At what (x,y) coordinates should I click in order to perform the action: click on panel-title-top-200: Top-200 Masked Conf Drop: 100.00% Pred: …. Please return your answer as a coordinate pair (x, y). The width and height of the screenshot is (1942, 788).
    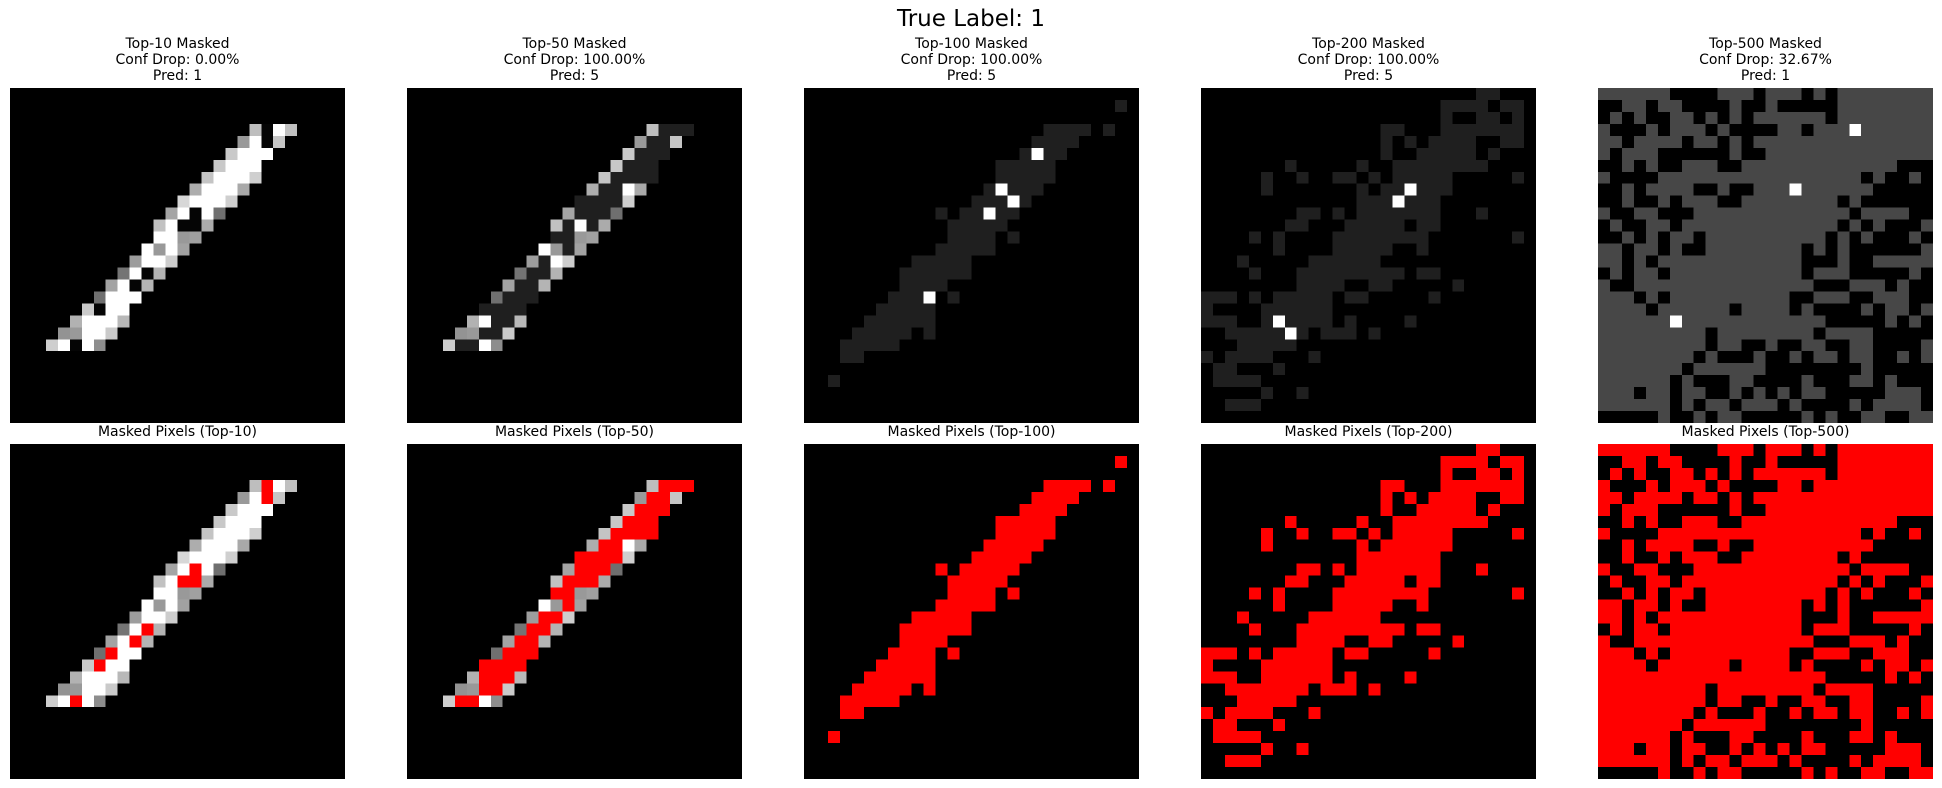
    Looking at the image, I should click on (1368, 60).